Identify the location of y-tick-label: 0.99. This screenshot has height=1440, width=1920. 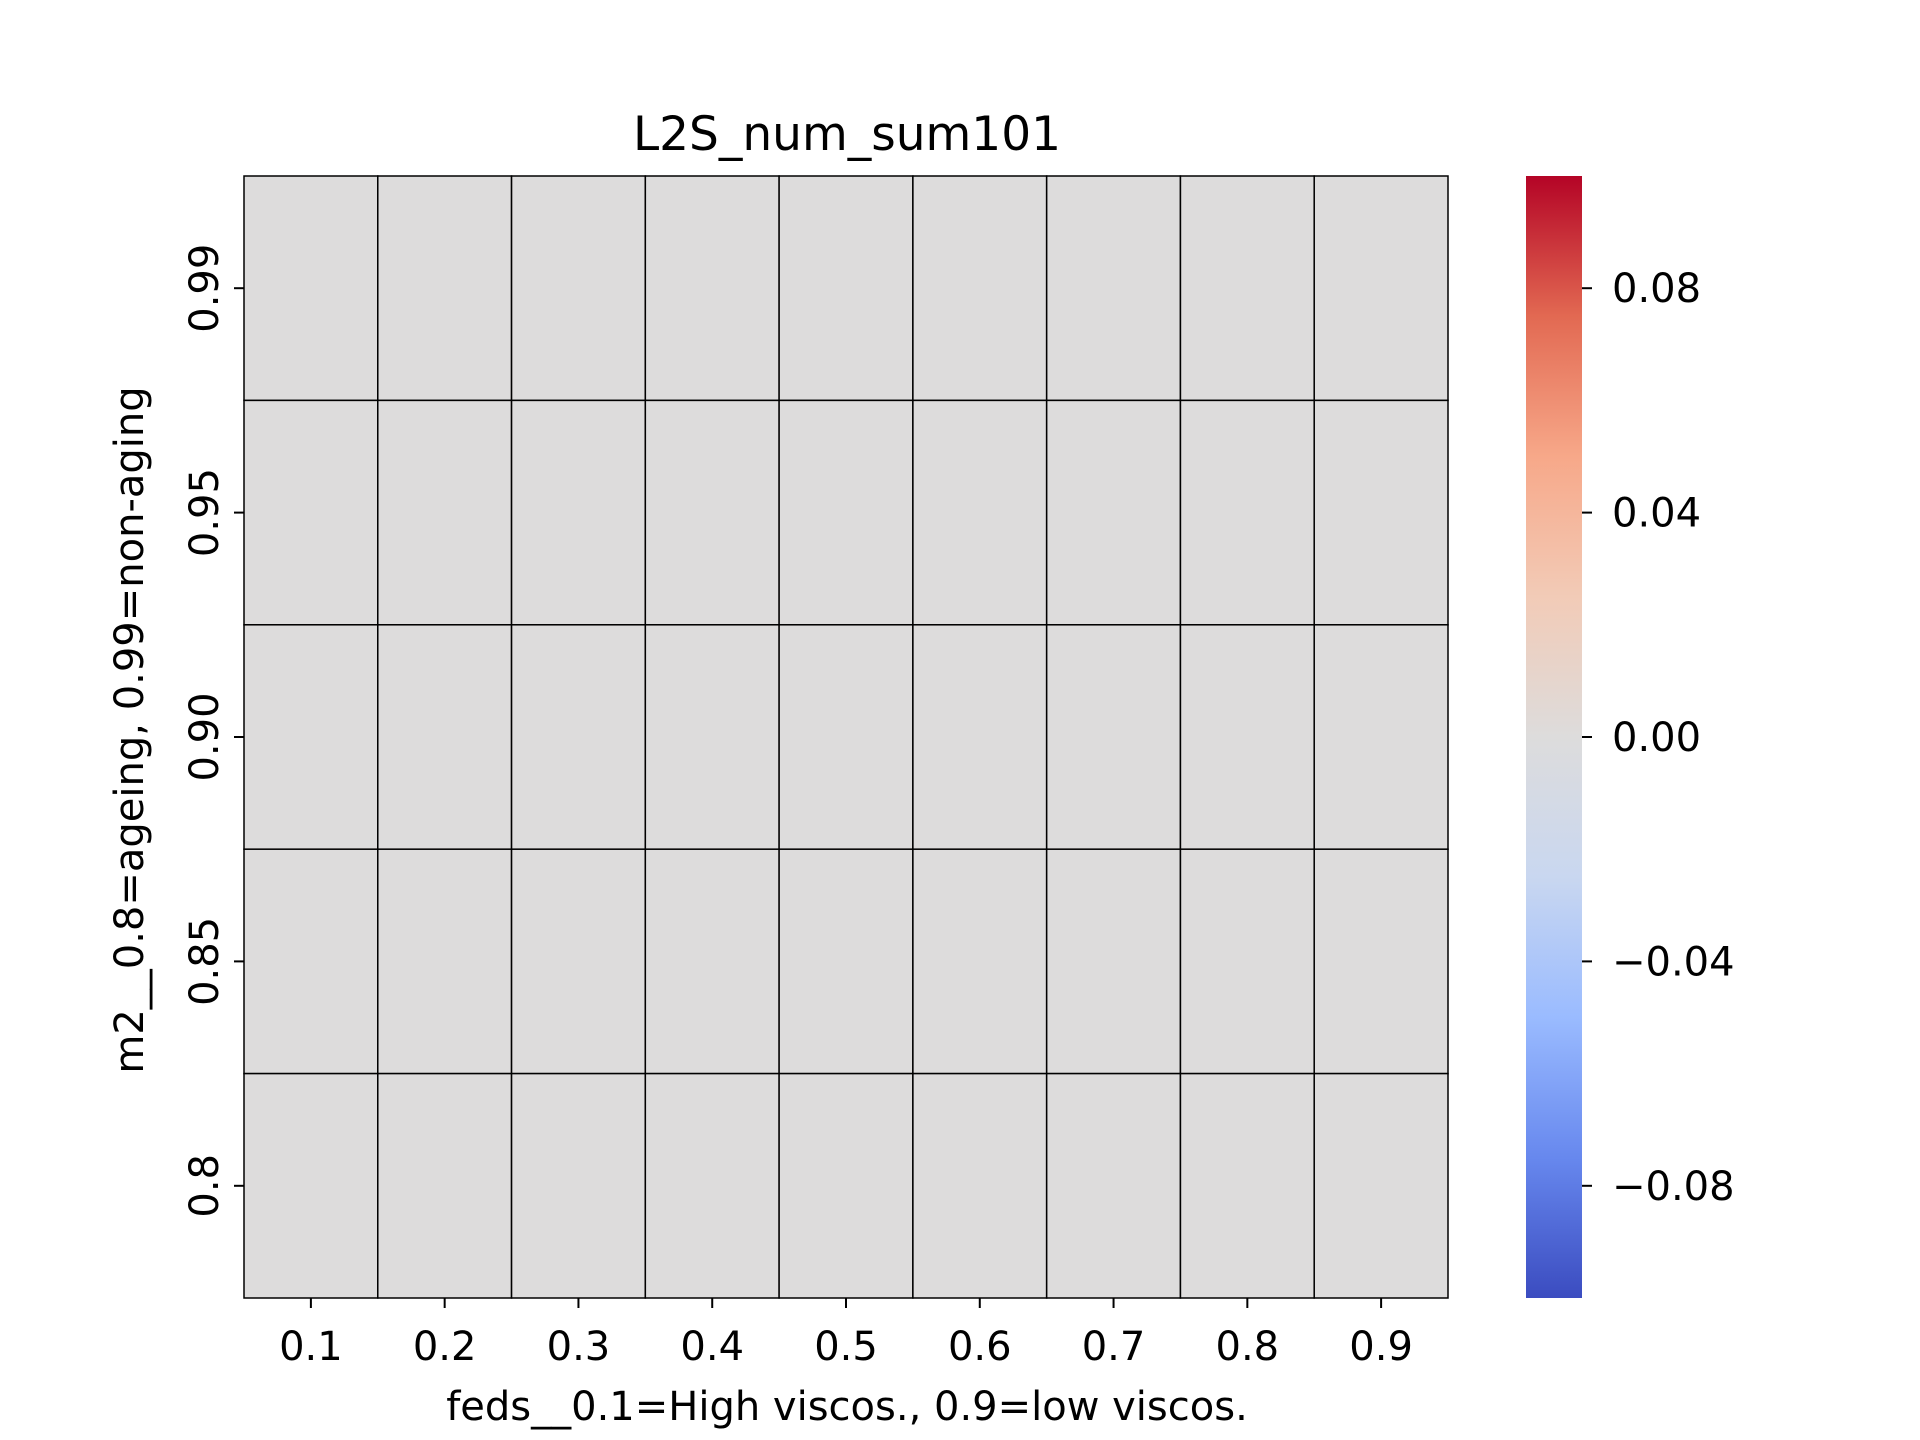
(205, 288).